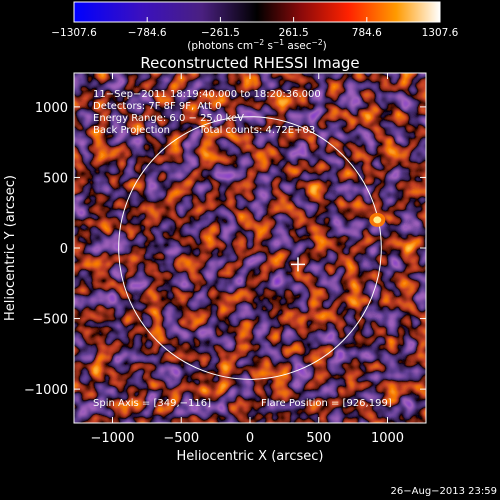  What do you see at coordinates (294, 33) in the screenshot?
I see `colorbar-tick-label: 261.5` at bounding box center [294, 33].